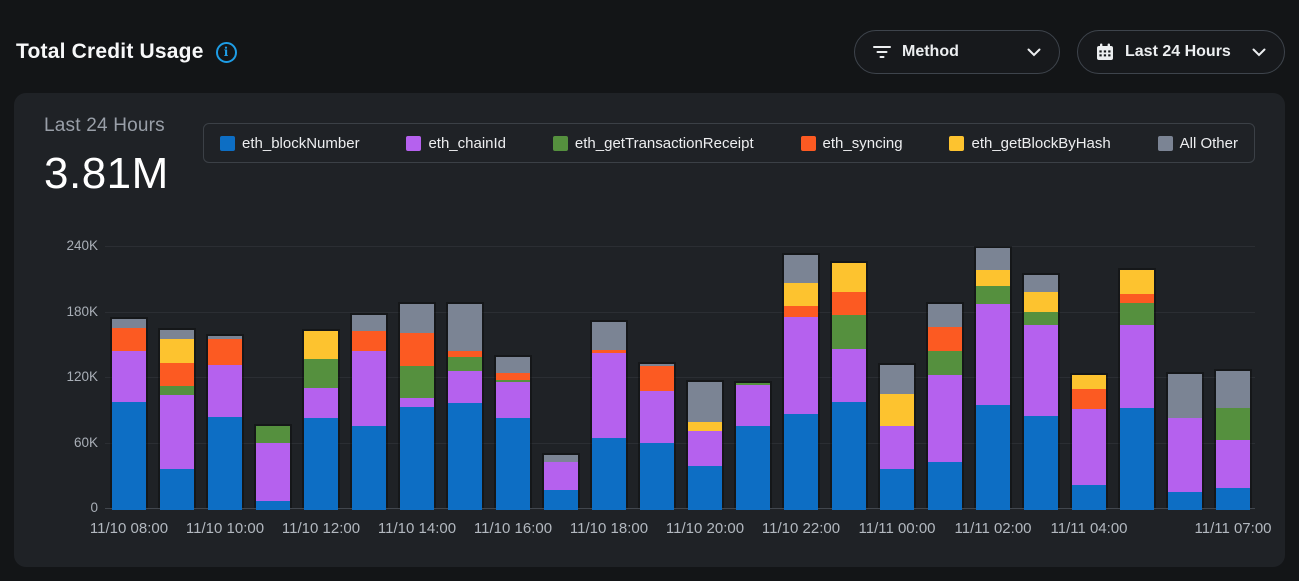 The width and height of the screenshot is (1299, 581). I want to click on bar-column-11/10 11:00, so click(273, 467).